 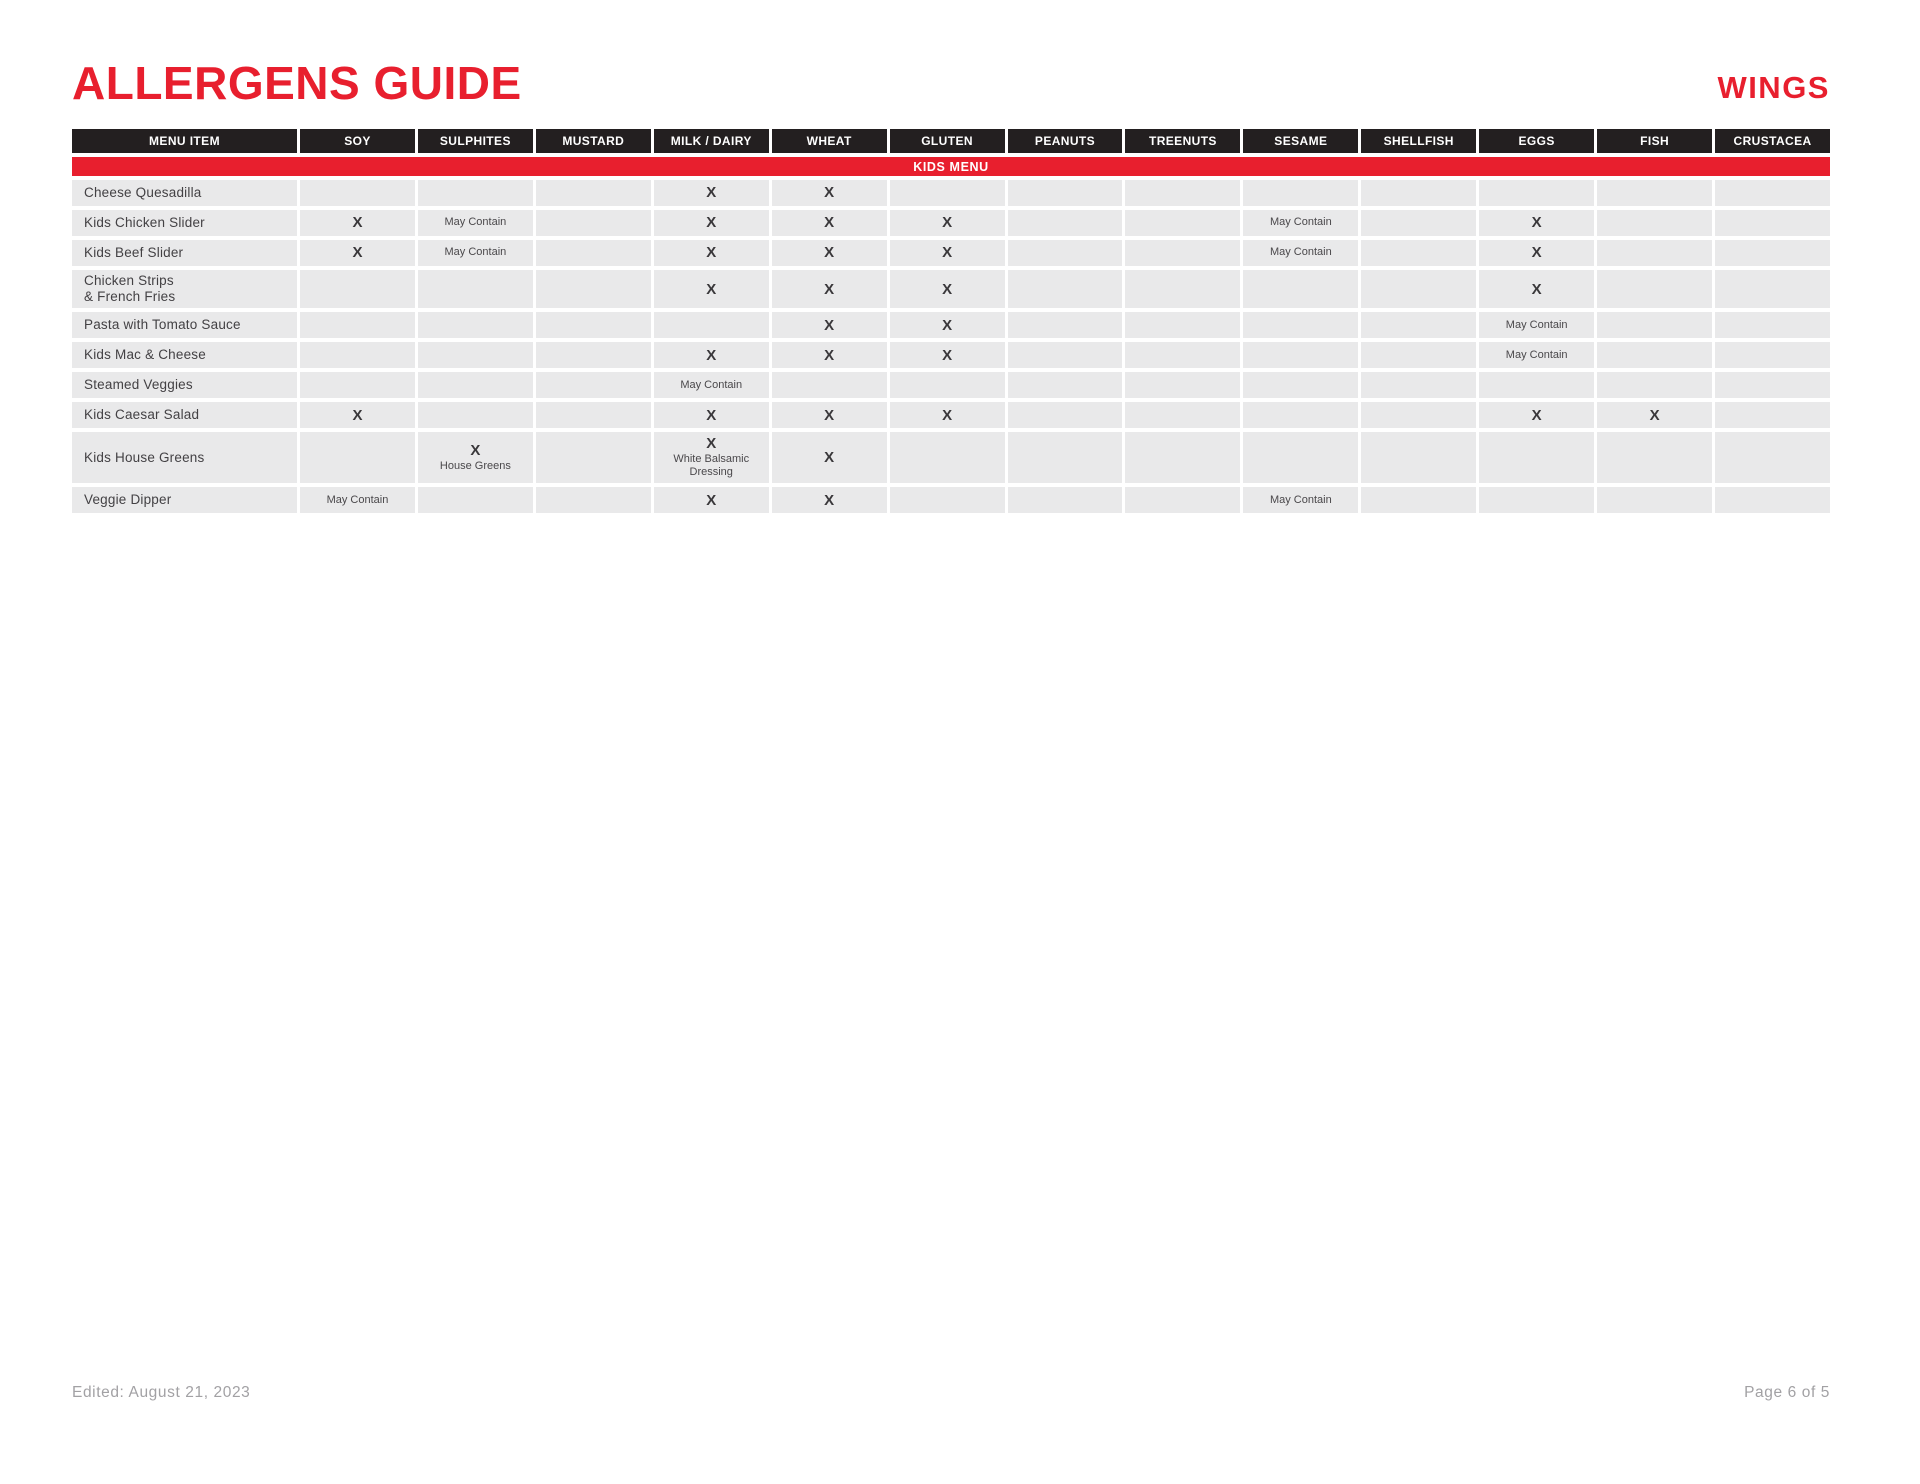 I want to click on column-header: SOY, so click(x=357, y=141).